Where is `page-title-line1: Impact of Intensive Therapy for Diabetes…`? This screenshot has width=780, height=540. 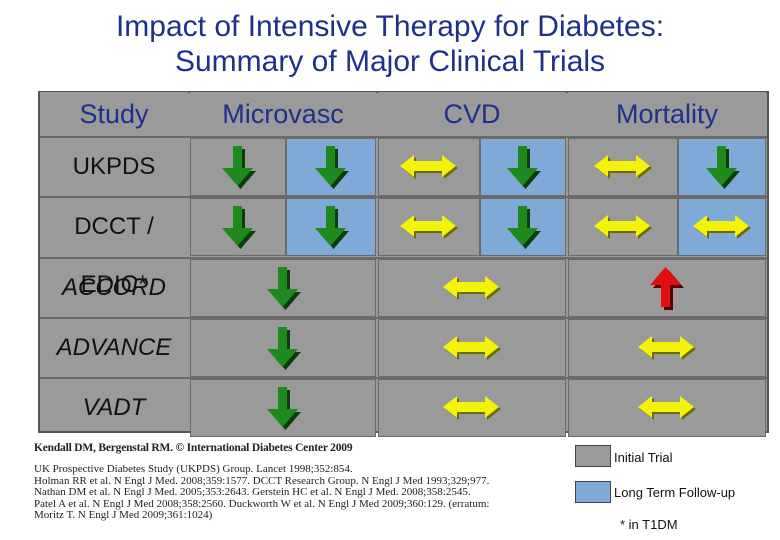 page-title-line1: Impact of Intensive Therapy for Diabetes… is located at coordinates (390, 26).